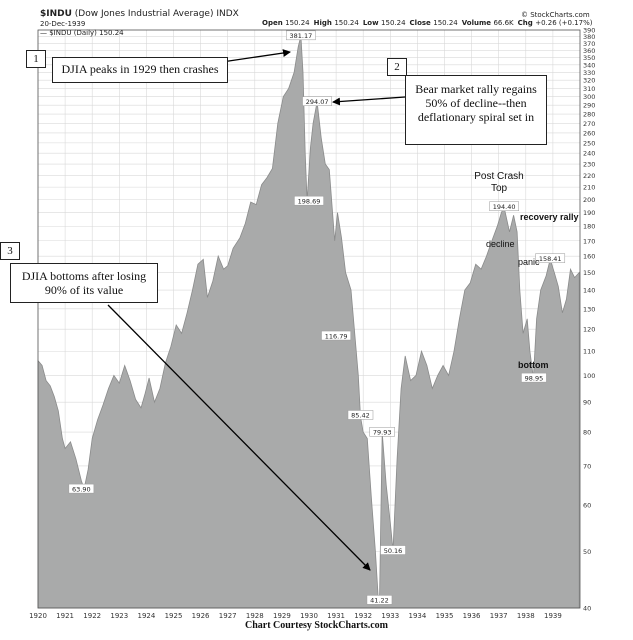  What do you see at coordinates (589, 124) in the screenshot?
I see `y-tick-label: 270` at bounding box center [589, 124].